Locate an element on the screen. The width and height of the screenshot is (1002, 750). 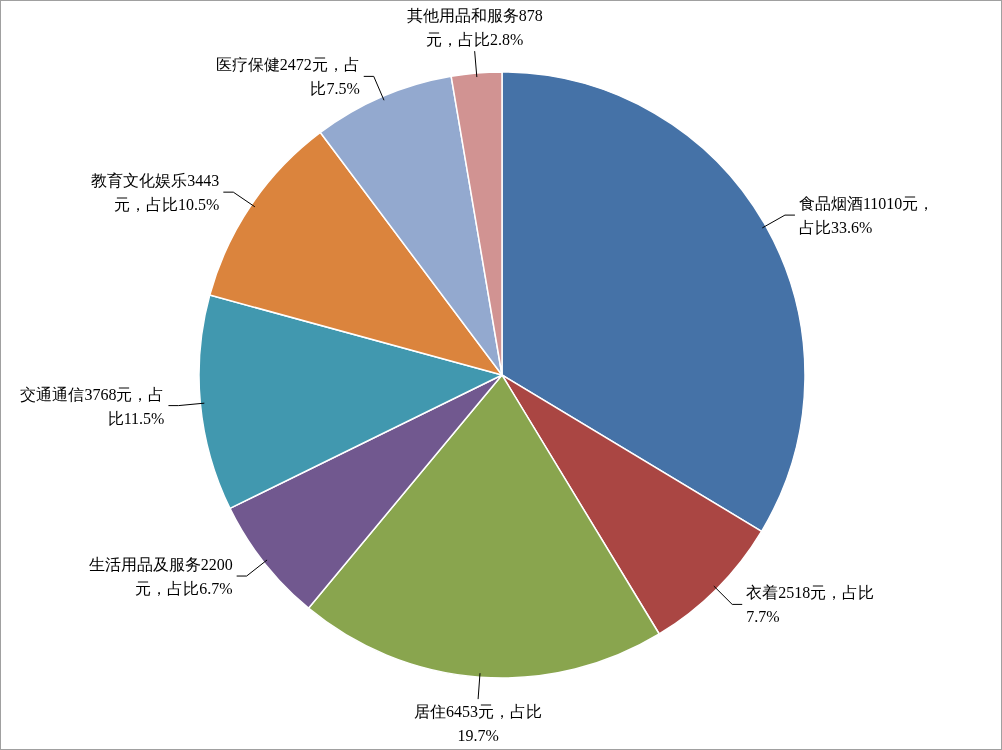
slice-label: 交通通信3768元，占比11.5% is located at coordinates (92, 406).